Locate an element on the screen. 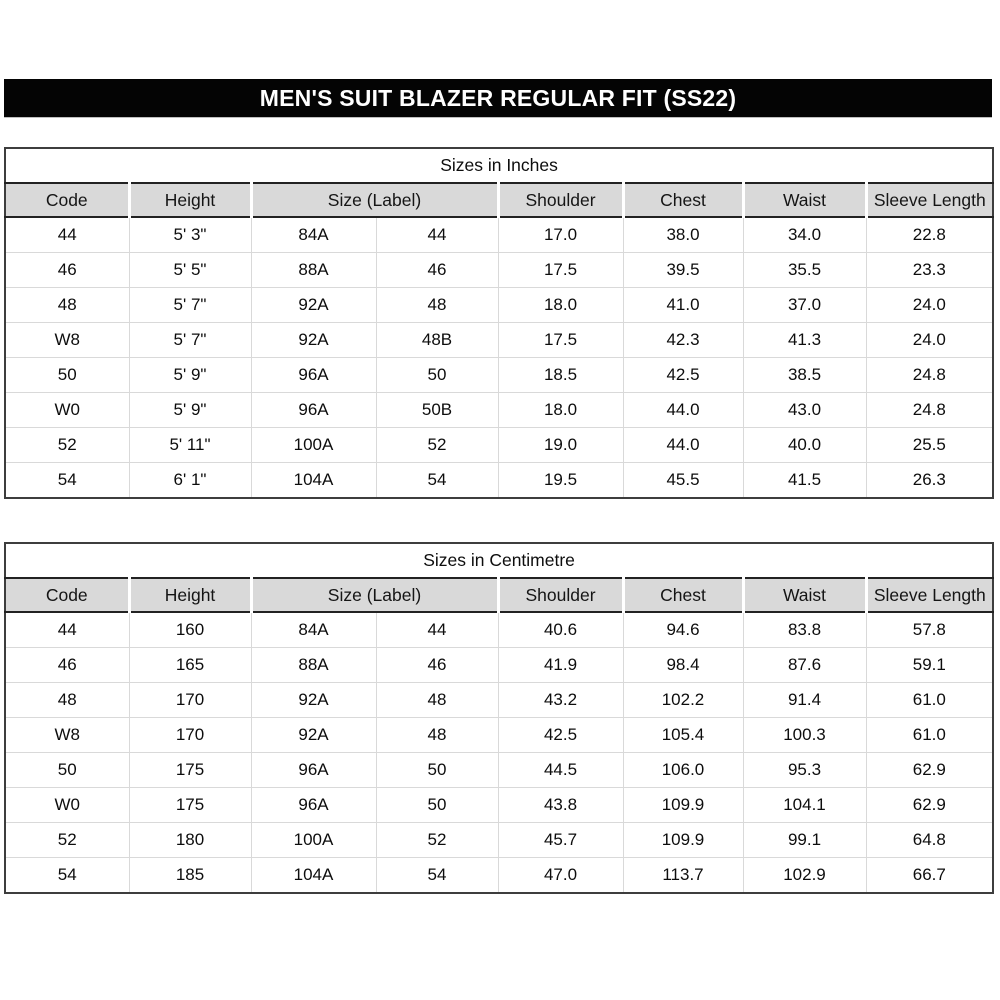  table-cell: 41.5 is located at coordinates (804, 480).